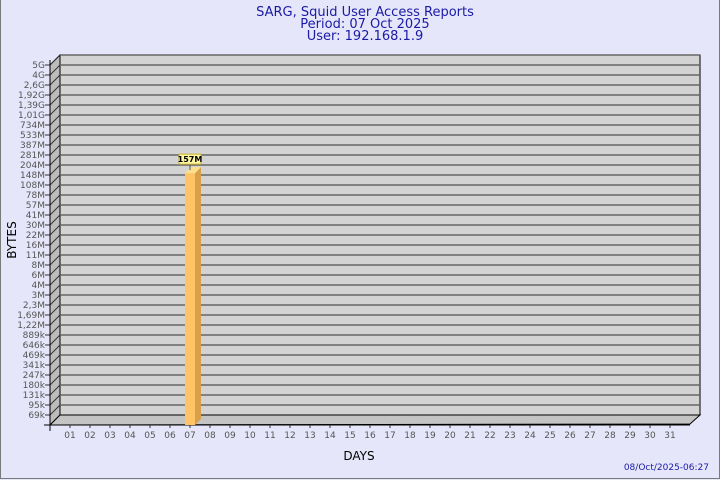 This screenshot has width=720, height=480. I want to click on x-tick-label: 20, so click(450, 436).